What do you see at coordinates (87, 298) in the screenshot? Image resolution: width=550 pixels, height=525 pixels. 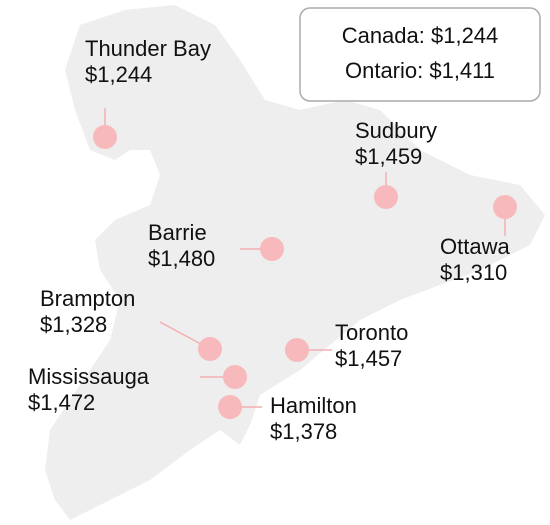 I see `city-name: Brampton` at bounding box center [87, 298].